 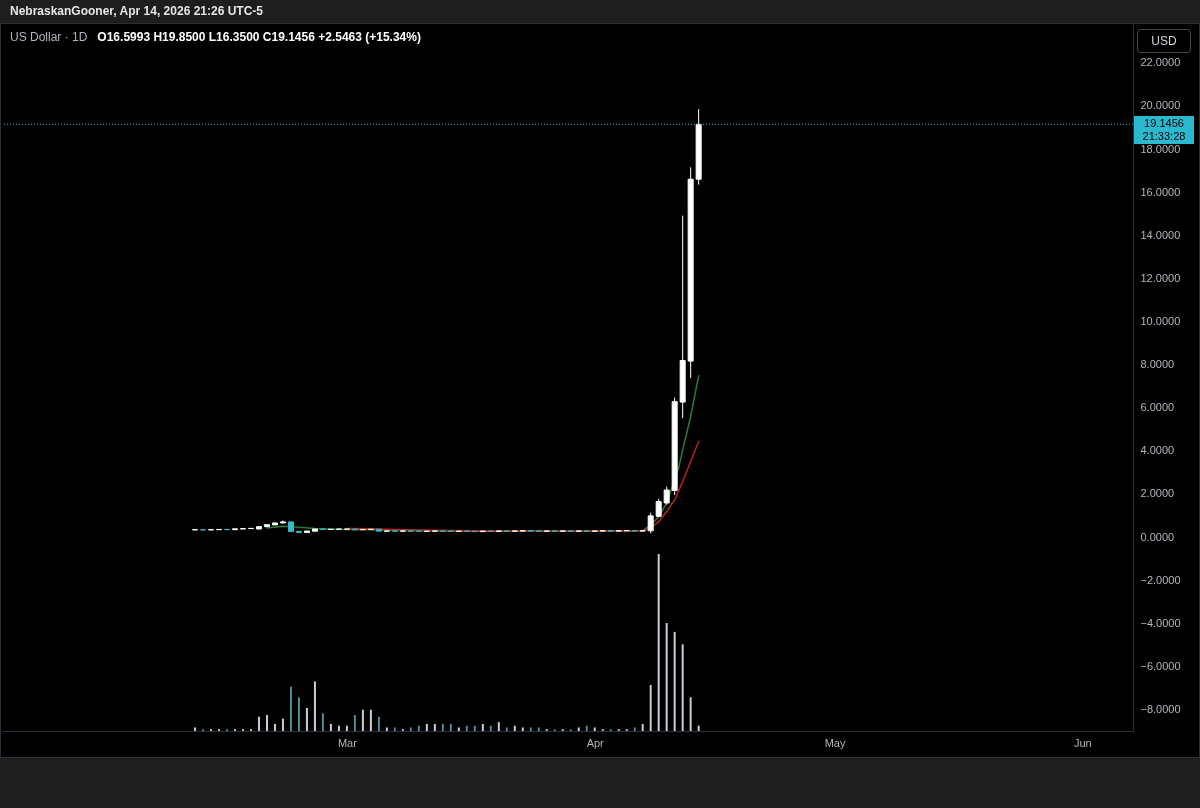 What do you see at coordinates (347, 742) in the screenshot?
I see `x-tick-label: Mar` at bounding box center [347, 742].